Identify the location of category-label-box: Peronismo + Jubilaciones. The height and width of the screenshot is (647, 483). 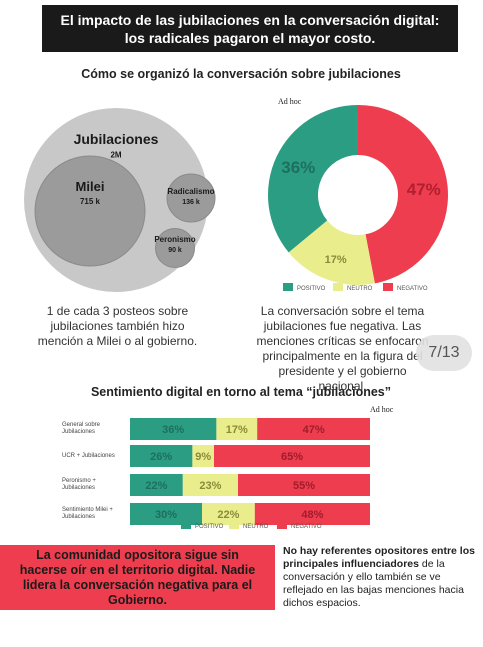
(79, 484).